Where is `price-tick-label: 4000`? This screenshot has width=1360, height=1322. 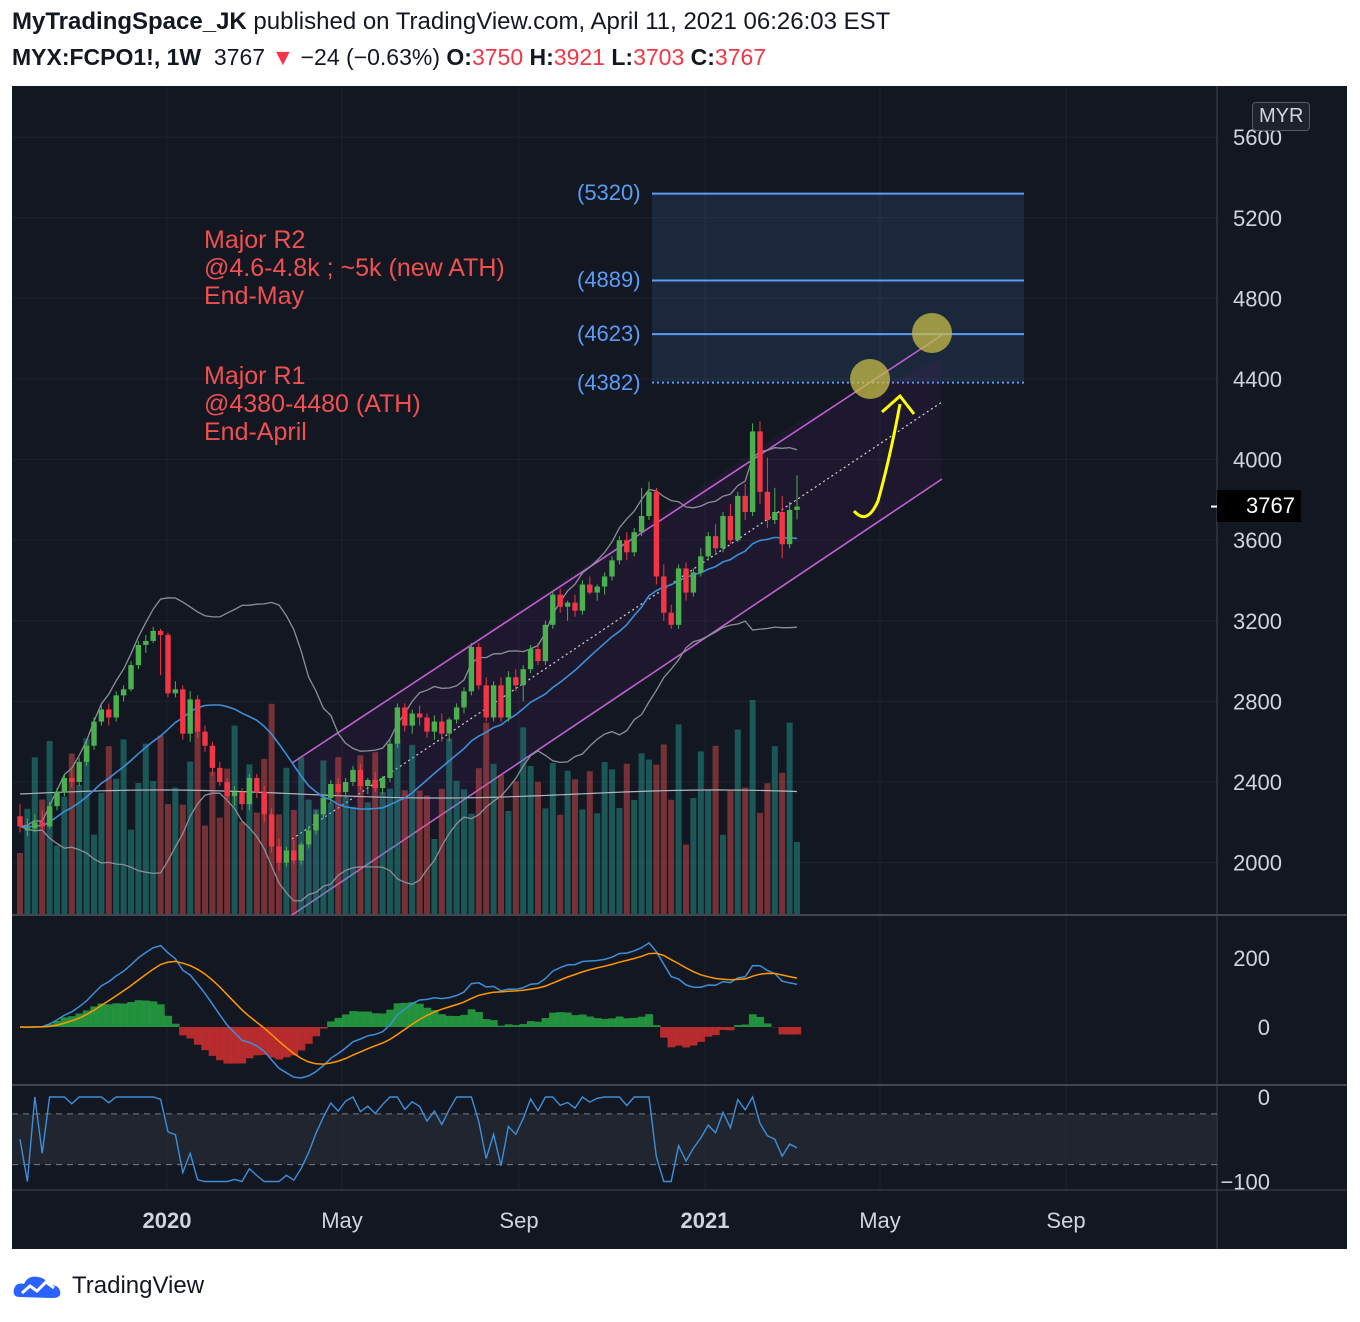
price-tick-label: 4000 is located at coordinates (1257, 460).